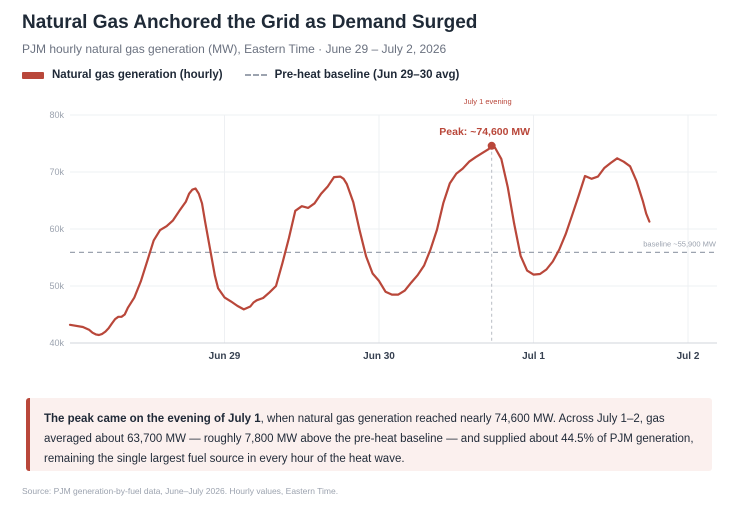 The image size is (750, 505). I want to click on legend-gas-label: Natural gas generation (hourly), so click(137, 75).